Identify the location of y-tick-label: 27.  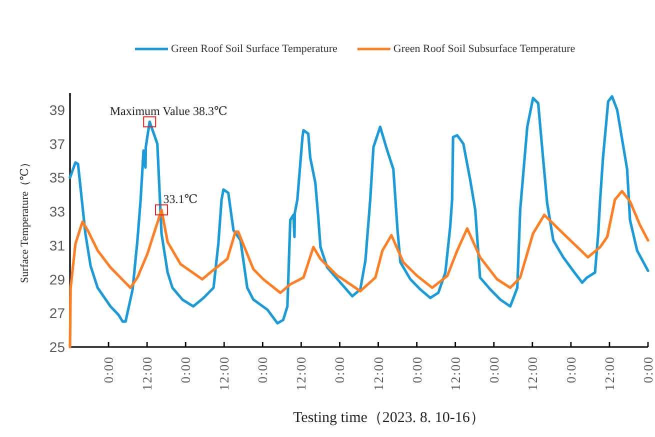
(57, 313).